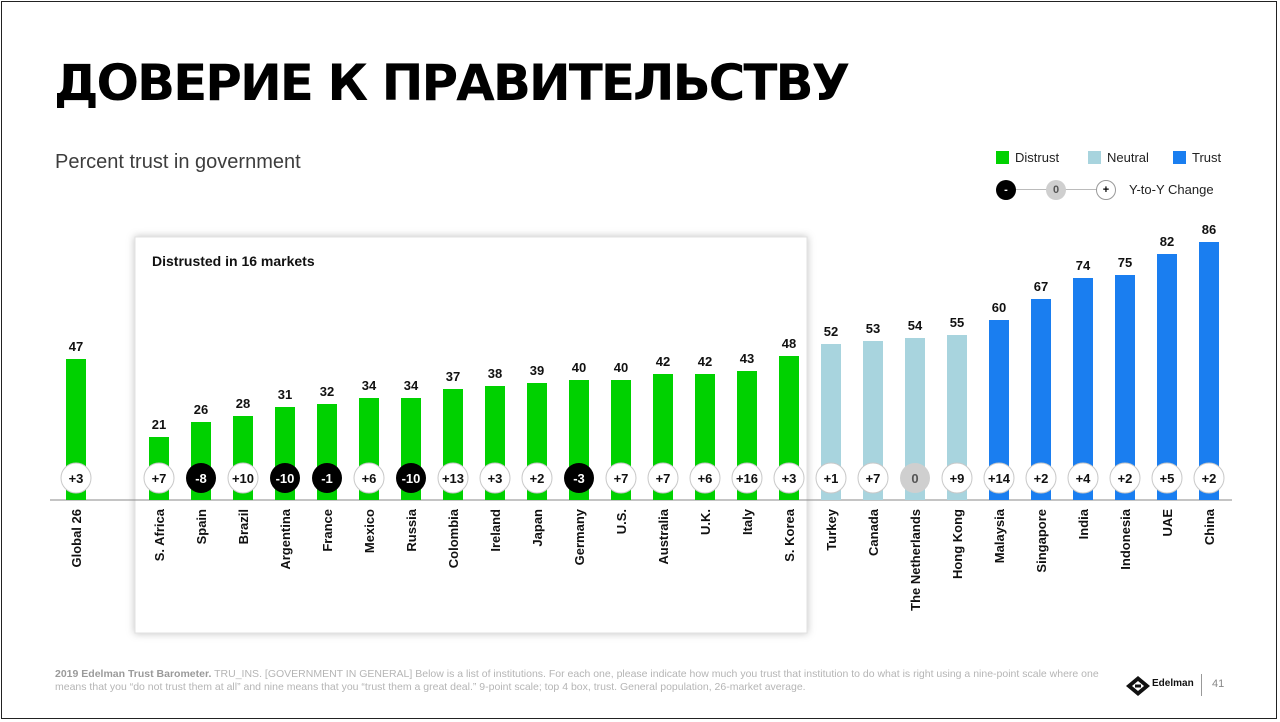 The width and height of the screenshot is (1280, 722). I want to click on yoy-marker-uae, so click(1167, 478).